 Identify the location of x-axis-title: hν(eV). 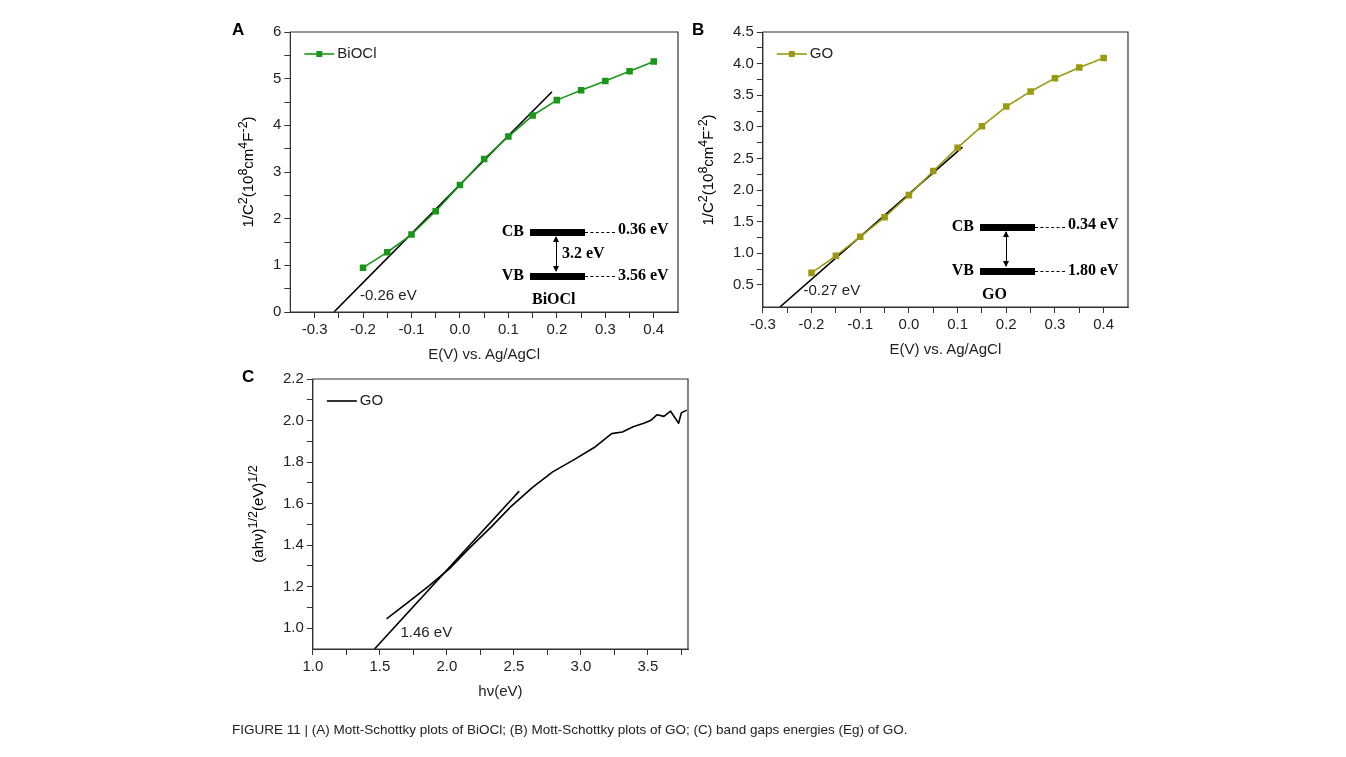
(500, 691).